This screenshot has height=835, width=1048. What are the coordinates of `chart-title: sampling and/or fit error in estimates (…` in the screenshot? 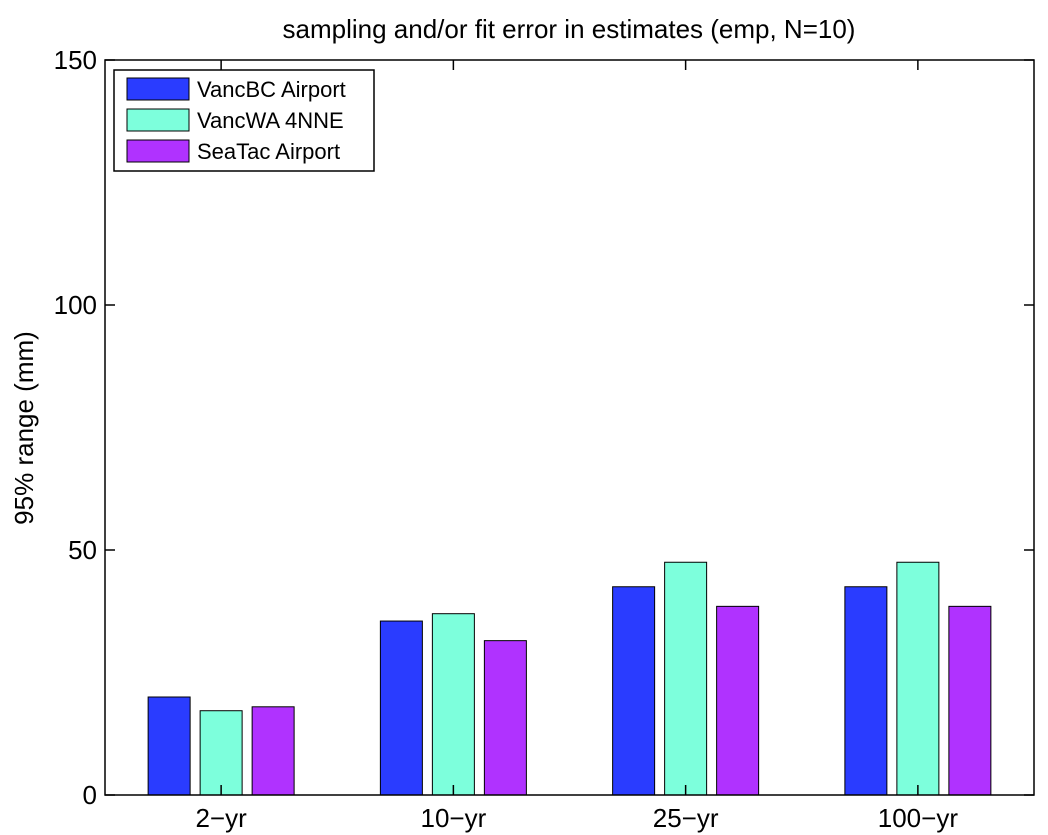 It's located at (569, 29).